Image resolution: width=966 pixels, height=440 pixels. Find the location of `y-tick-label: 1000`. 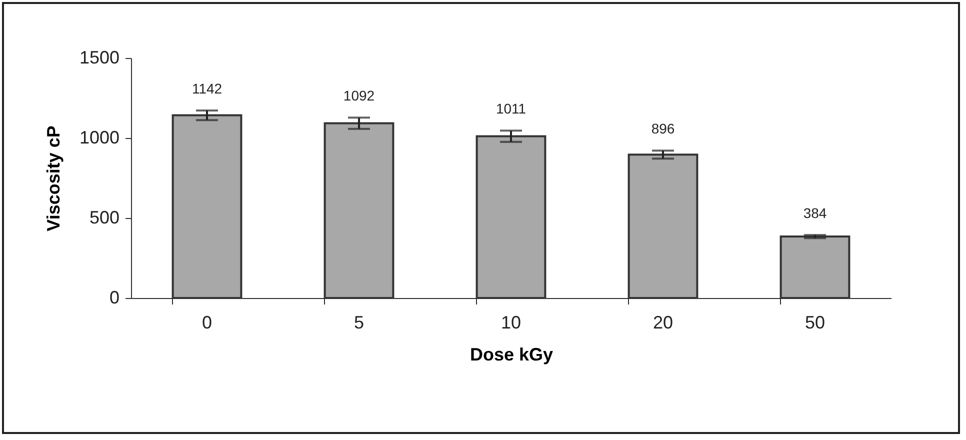

y-tick-label: 1000 is located at coordinates (99, 138).